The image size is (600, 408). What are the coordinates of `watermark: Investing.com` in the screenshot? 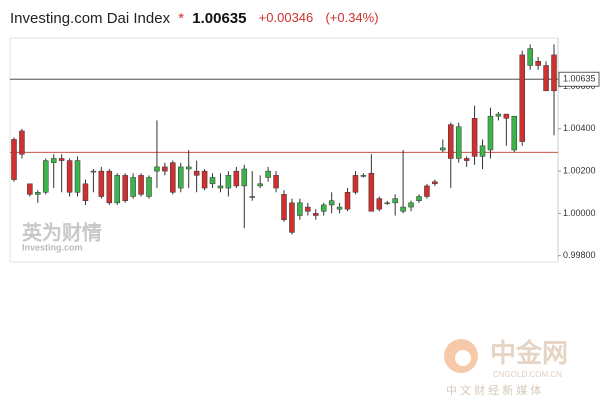 It's located at (52, 247).